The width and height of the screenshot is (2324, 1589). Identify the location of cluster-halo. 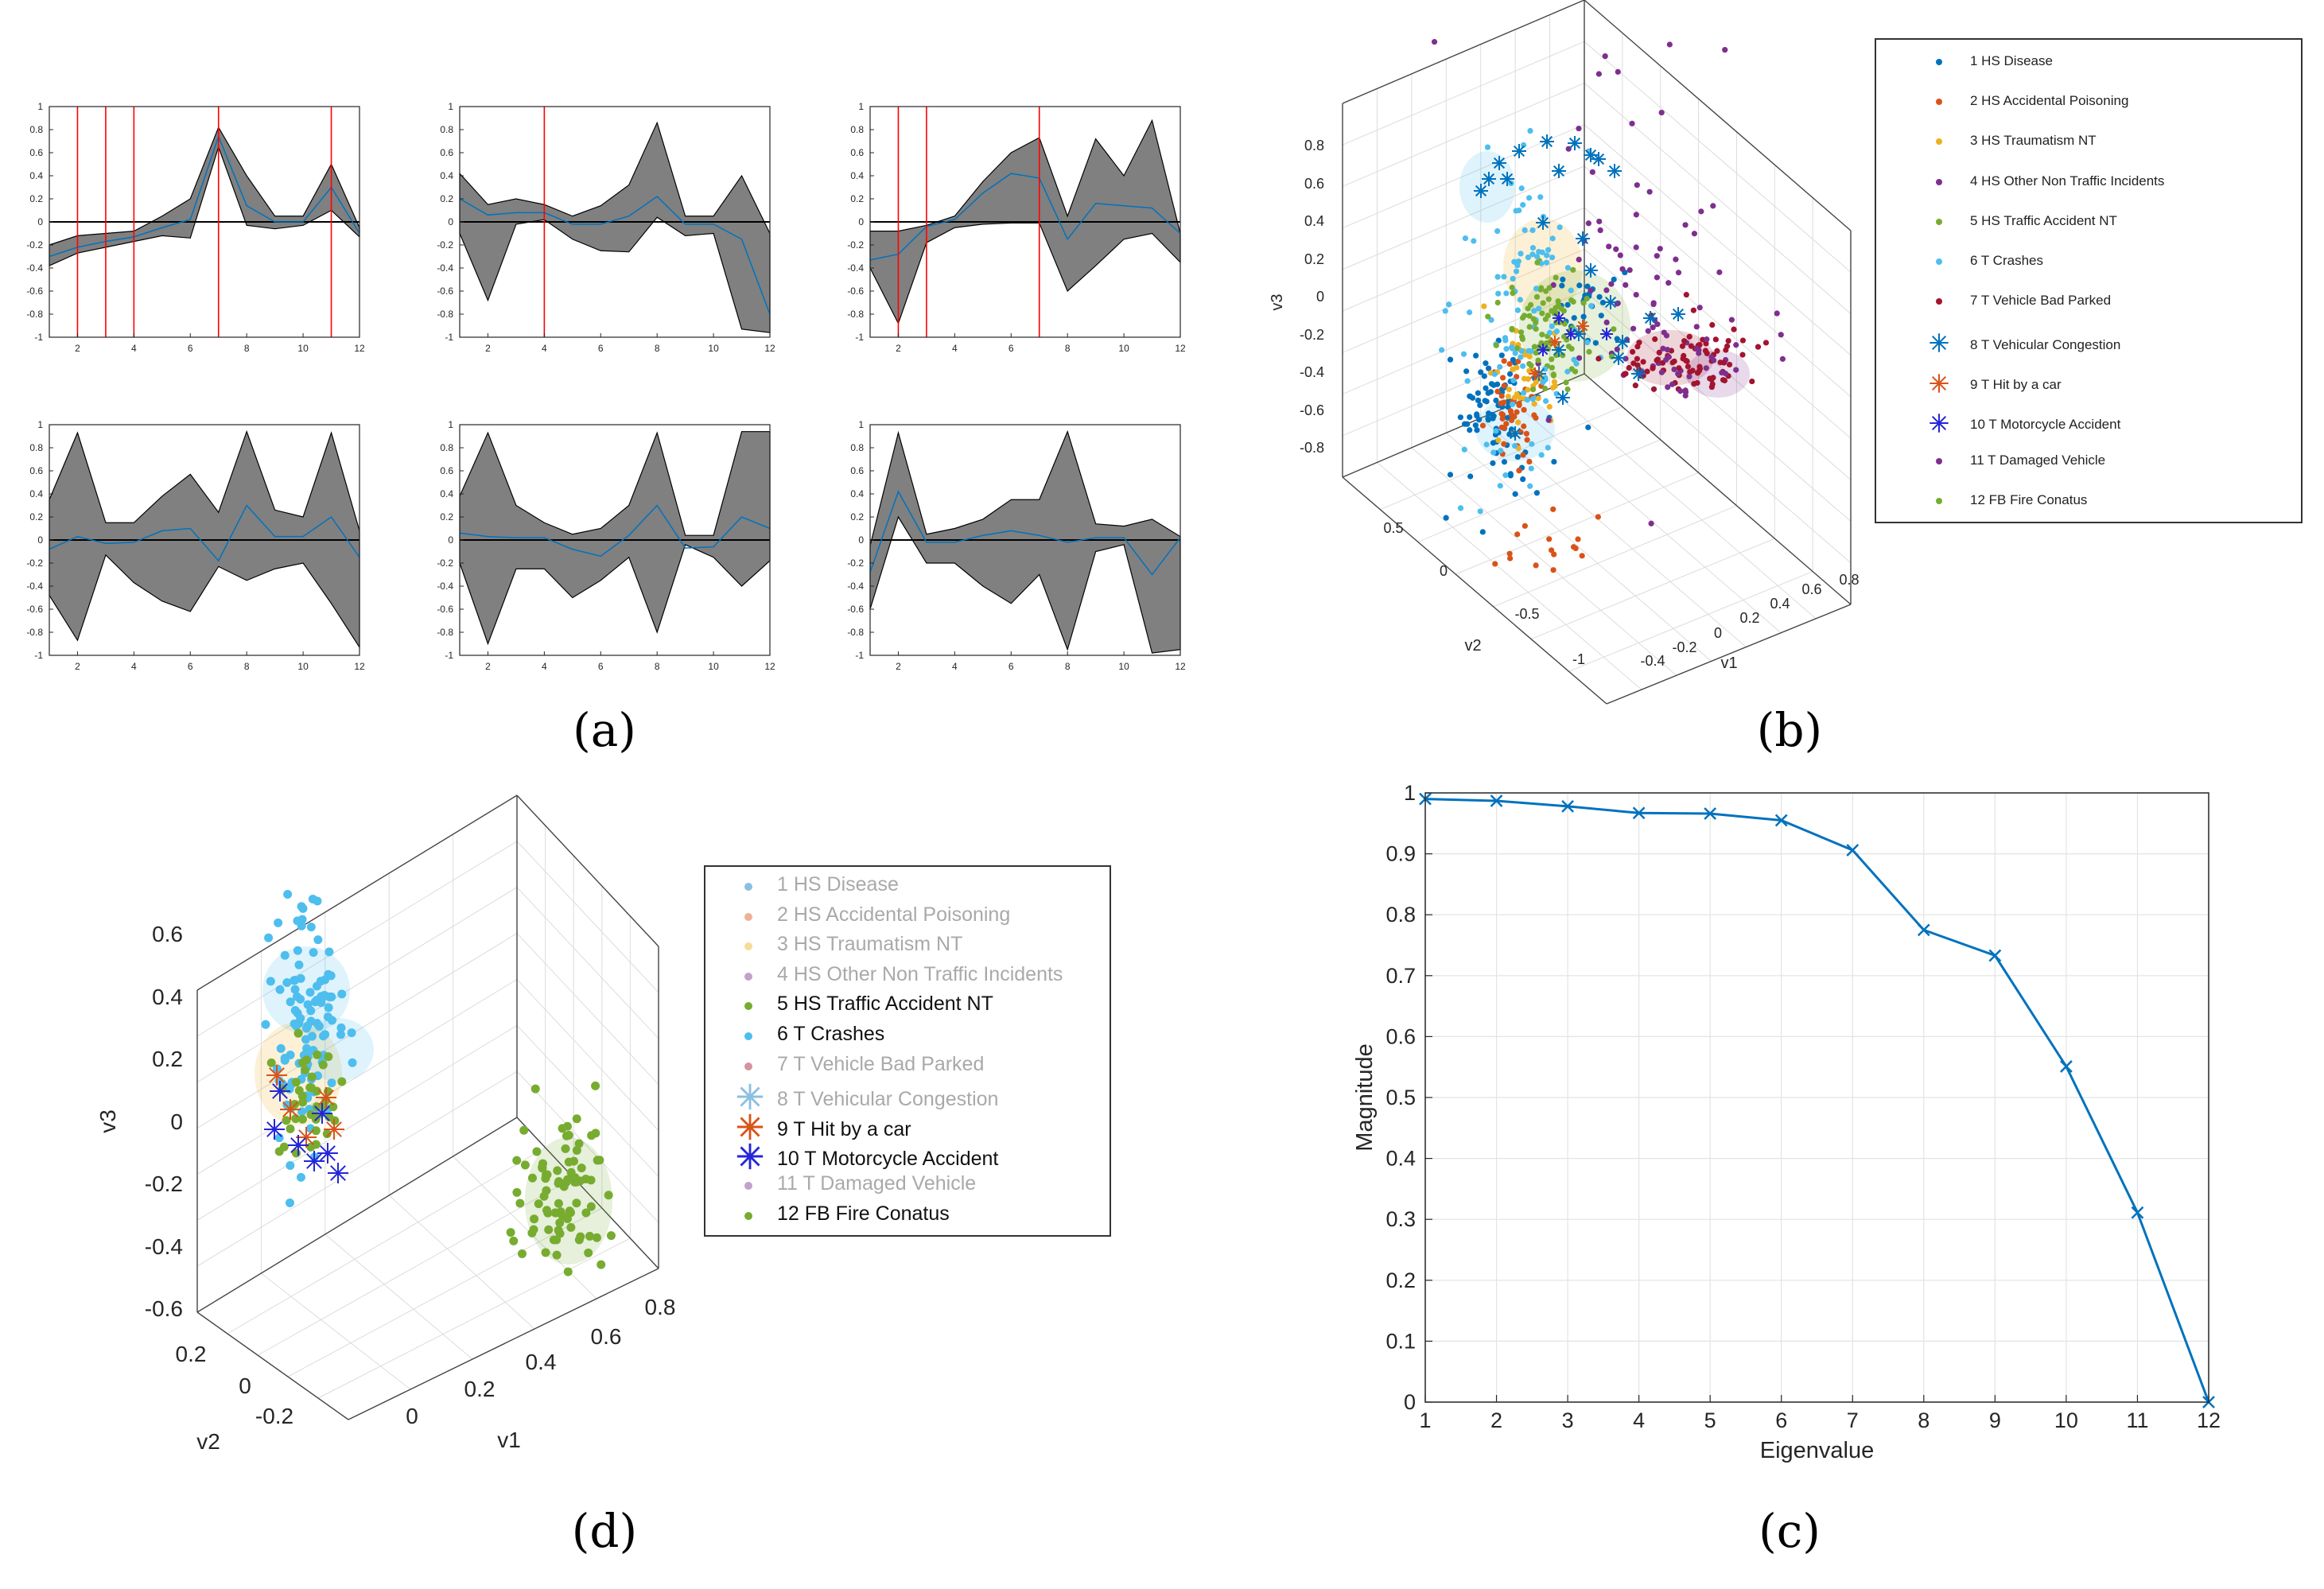
(298, 1073).